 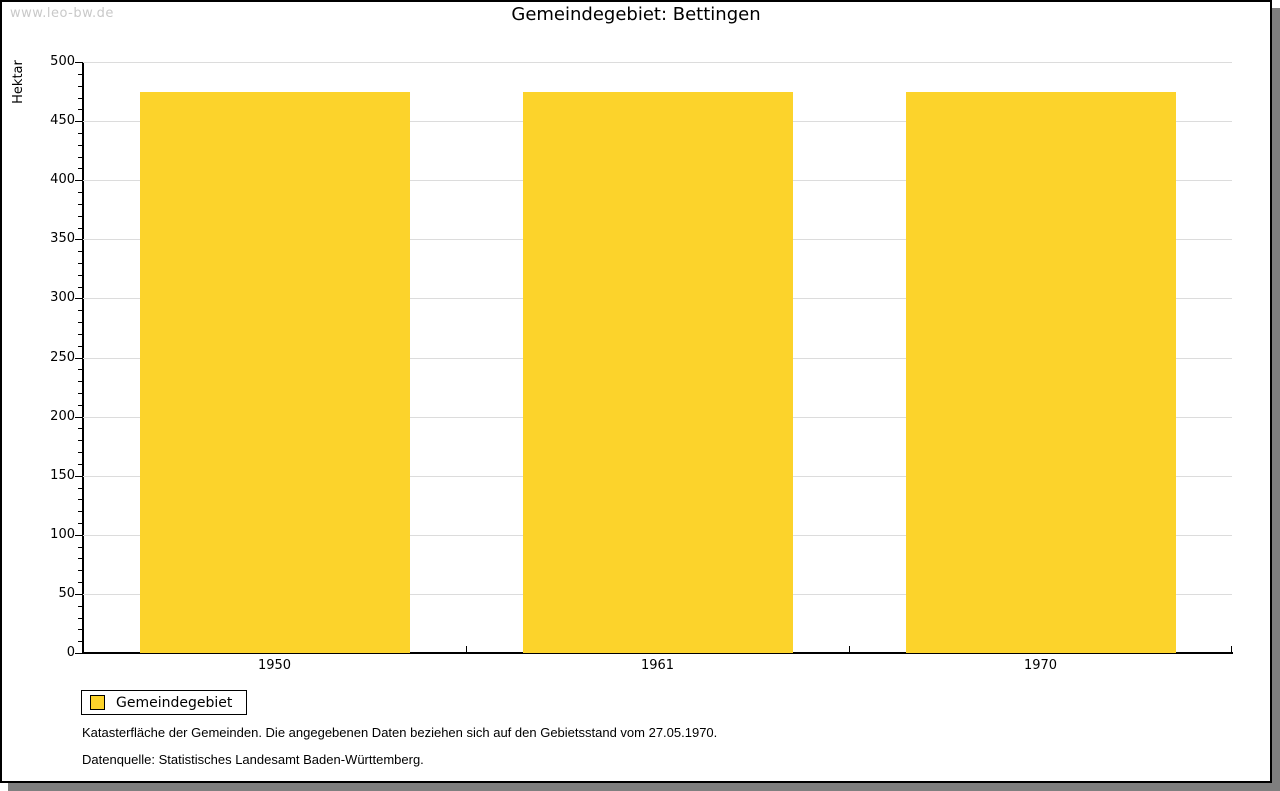 What do you see at coordinates (62, 475) in the screenshot?
I see `y-tick-label-150: 150` at bounding box center [62, 475].